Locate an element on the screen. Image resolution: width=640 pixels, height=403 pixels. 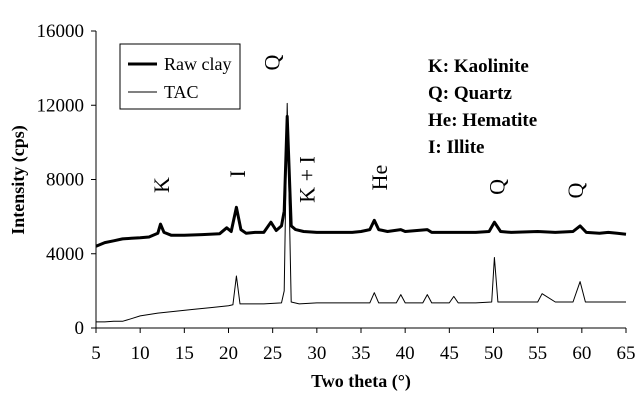
legend-label-raw-clay: Raw clay is located at coordinates (197, 64).